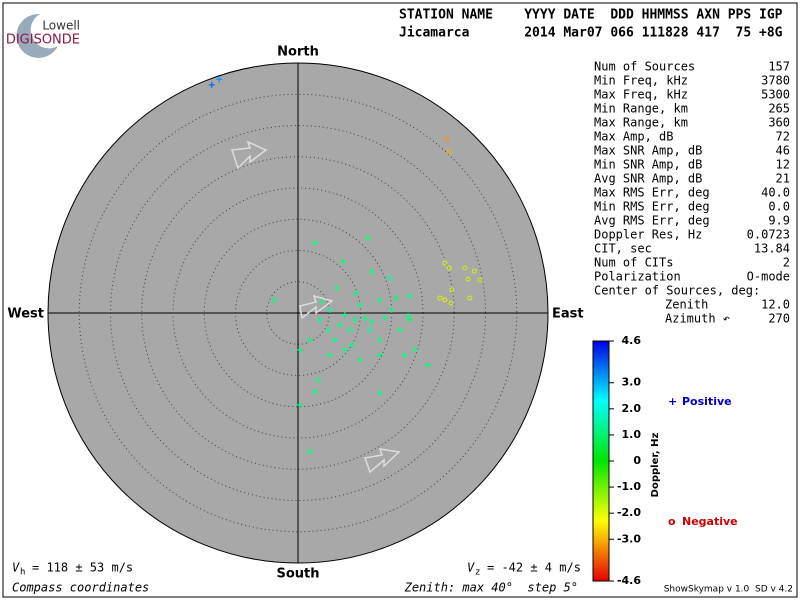  What do you see at coordinates (641, 109) in the screenshot?
I see `stat-label: Min Range, km` at bounding box center [641, 109].